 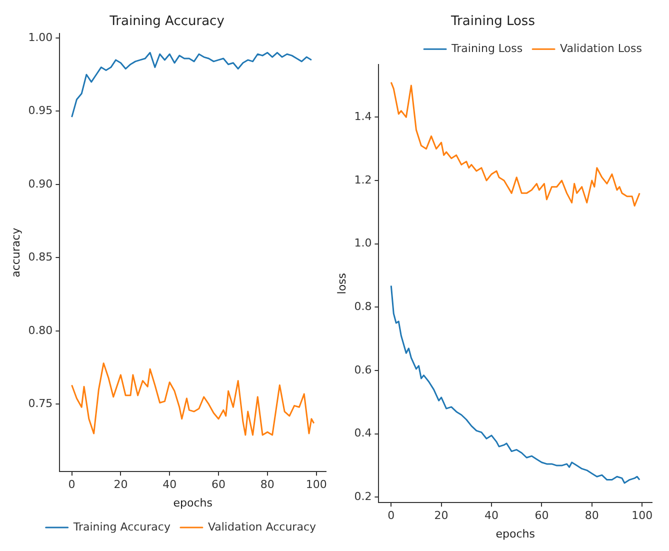 What do you see at coordinates (363, 369) in the screenshot?
I see `y-tick-label: 0.6` at bounding box center [363, 369].